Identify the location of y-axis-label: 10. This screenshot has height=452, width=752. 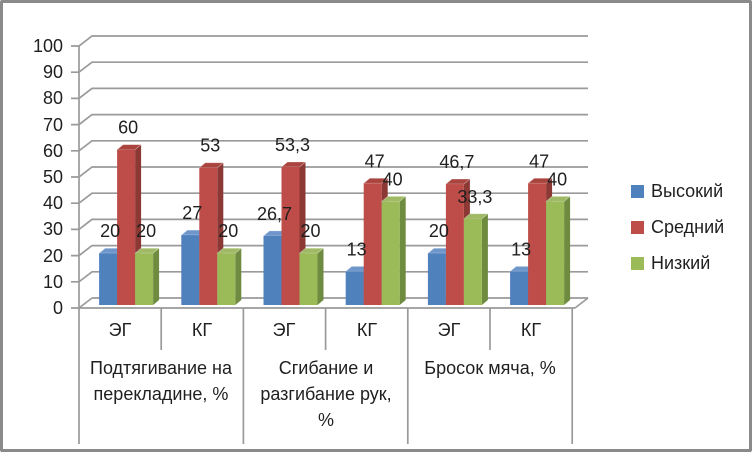
(52, 281).